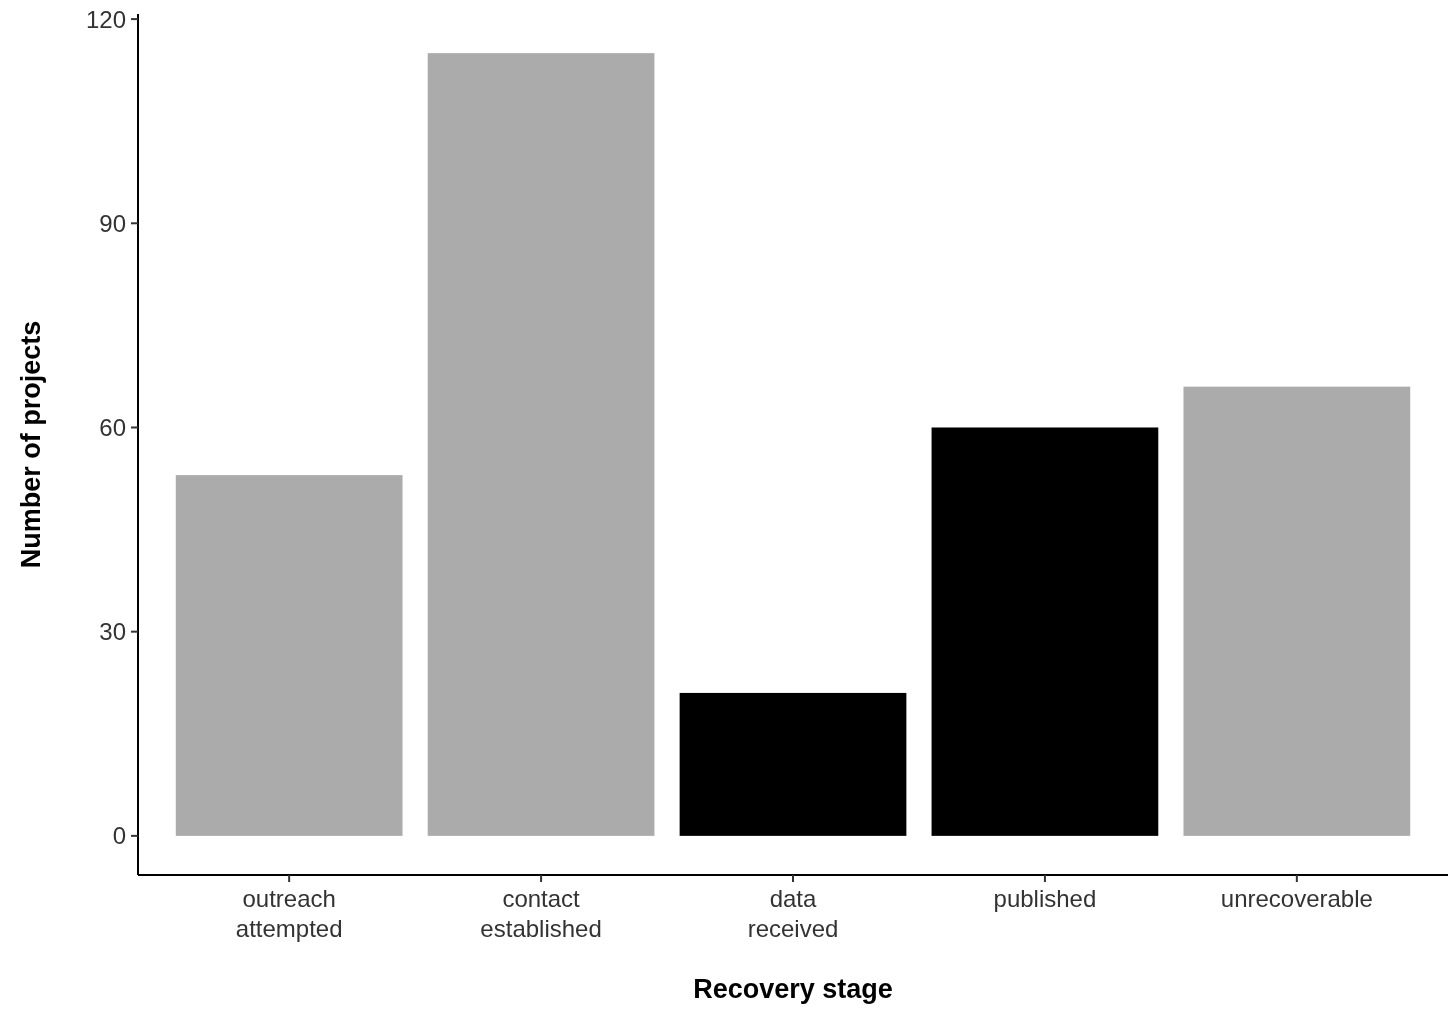  I want to click on y-tick-label: 90, so click(112, 223).